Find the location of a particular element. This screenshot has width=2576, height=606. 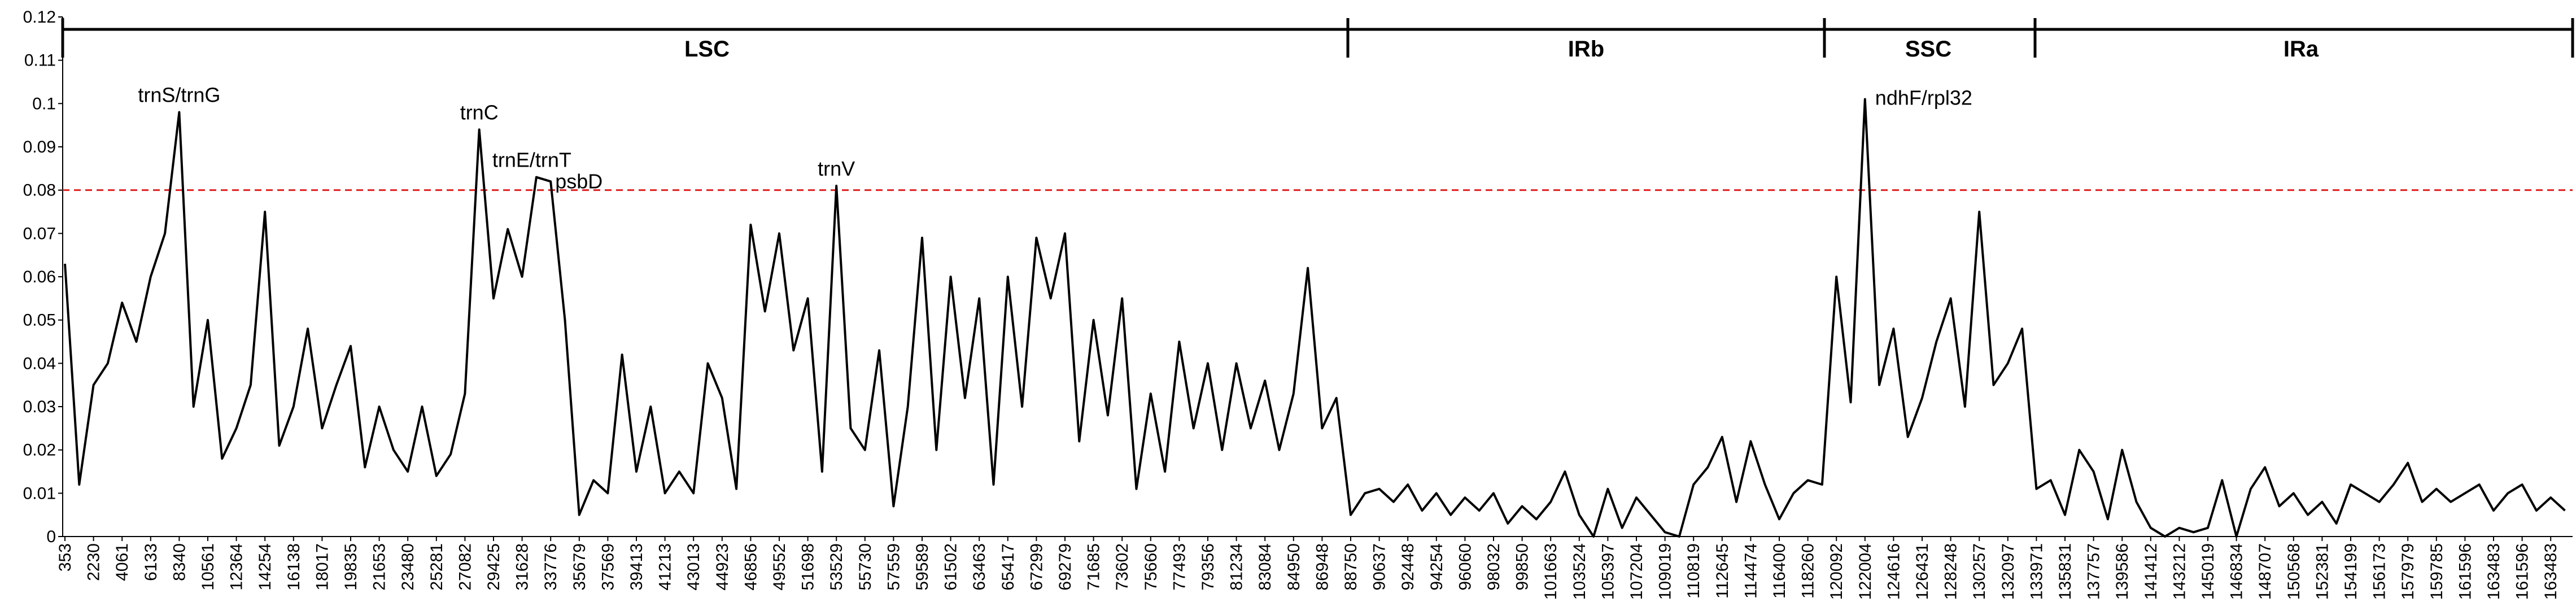

y-tick-label: 0.04 is located at coordinates (40, 363).